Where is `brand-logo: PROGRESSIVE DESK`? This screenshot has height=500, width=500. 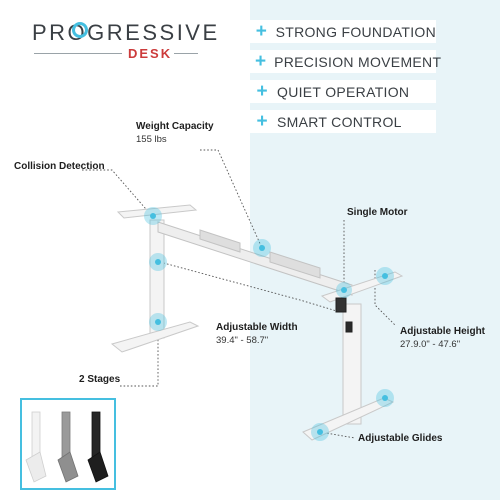 brand-logo: PROGRESSIVE DESK is located at coordinates (124, 42).